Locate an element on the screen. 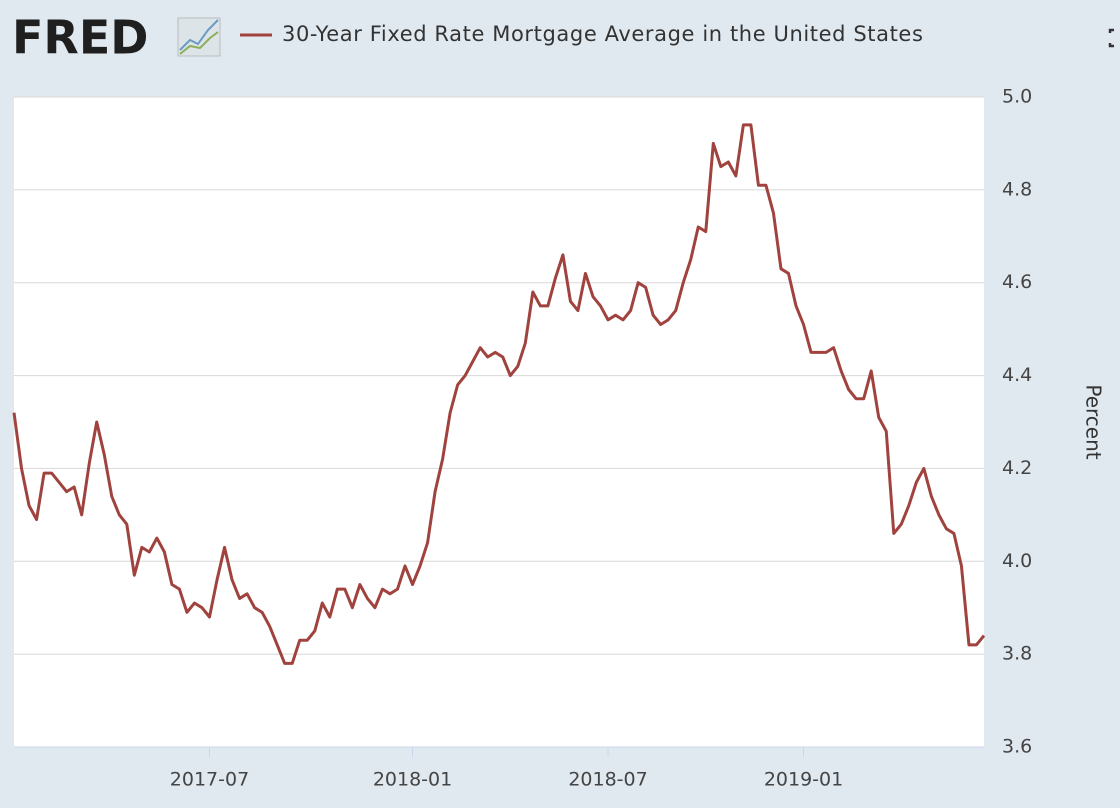  y-tick-label: 4.8 is located at coordinates (1017, 189).